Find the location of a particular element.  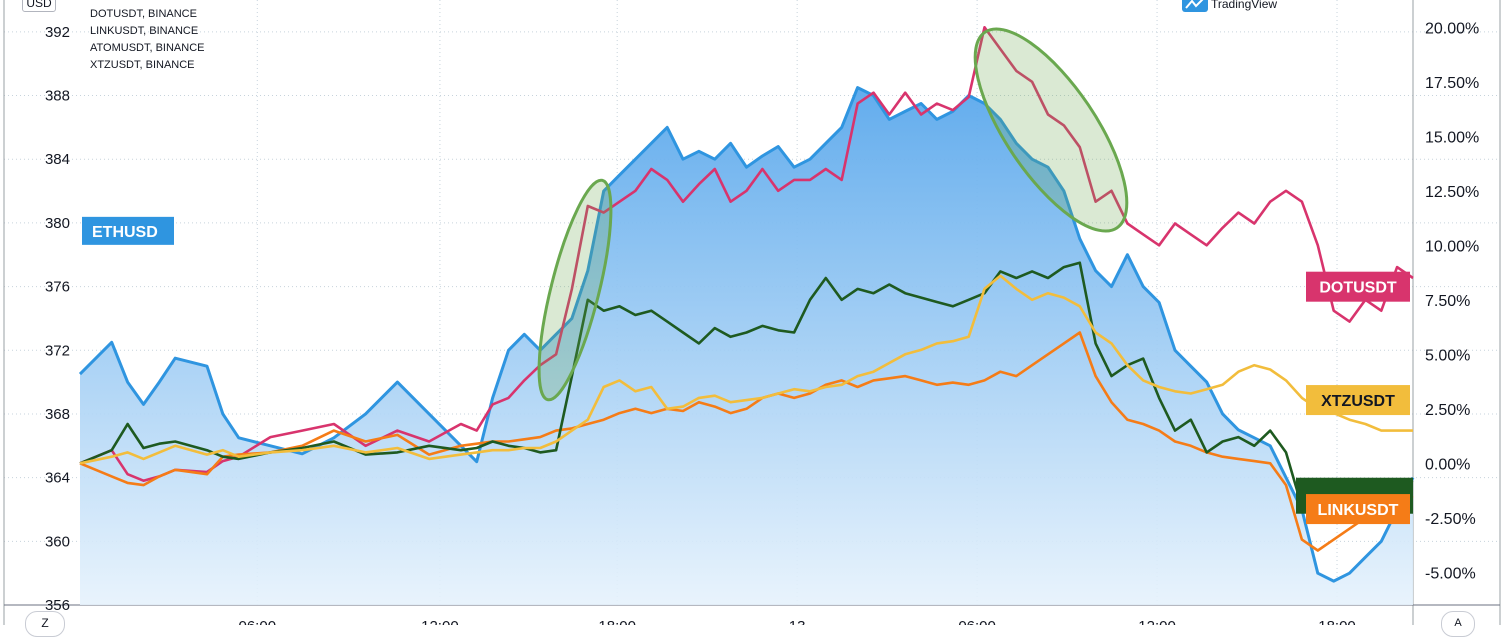

right-axis-tick-label: 10.00% is located at coordinates (1452, 246).